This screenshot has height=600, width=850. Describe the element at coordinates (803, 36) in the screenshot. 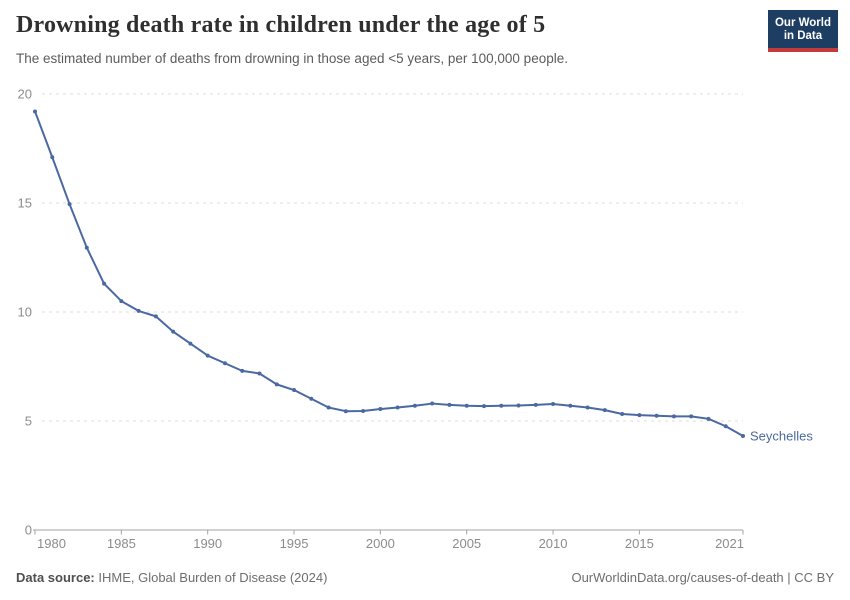

I see `owid-logo-line2: in Data` at that location.